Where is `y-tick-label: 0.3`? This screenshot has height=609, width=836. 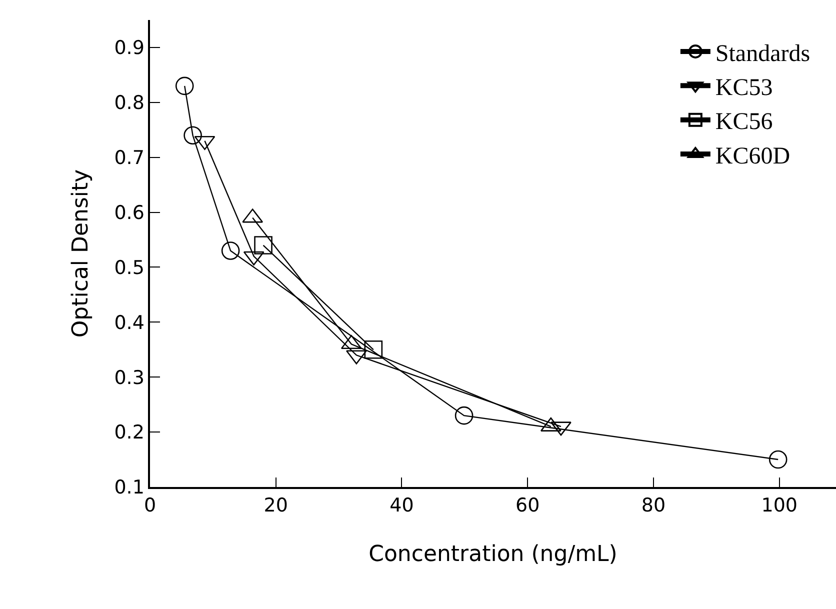 y-tick-label: 0.3 is located at coordinates (129, 377).